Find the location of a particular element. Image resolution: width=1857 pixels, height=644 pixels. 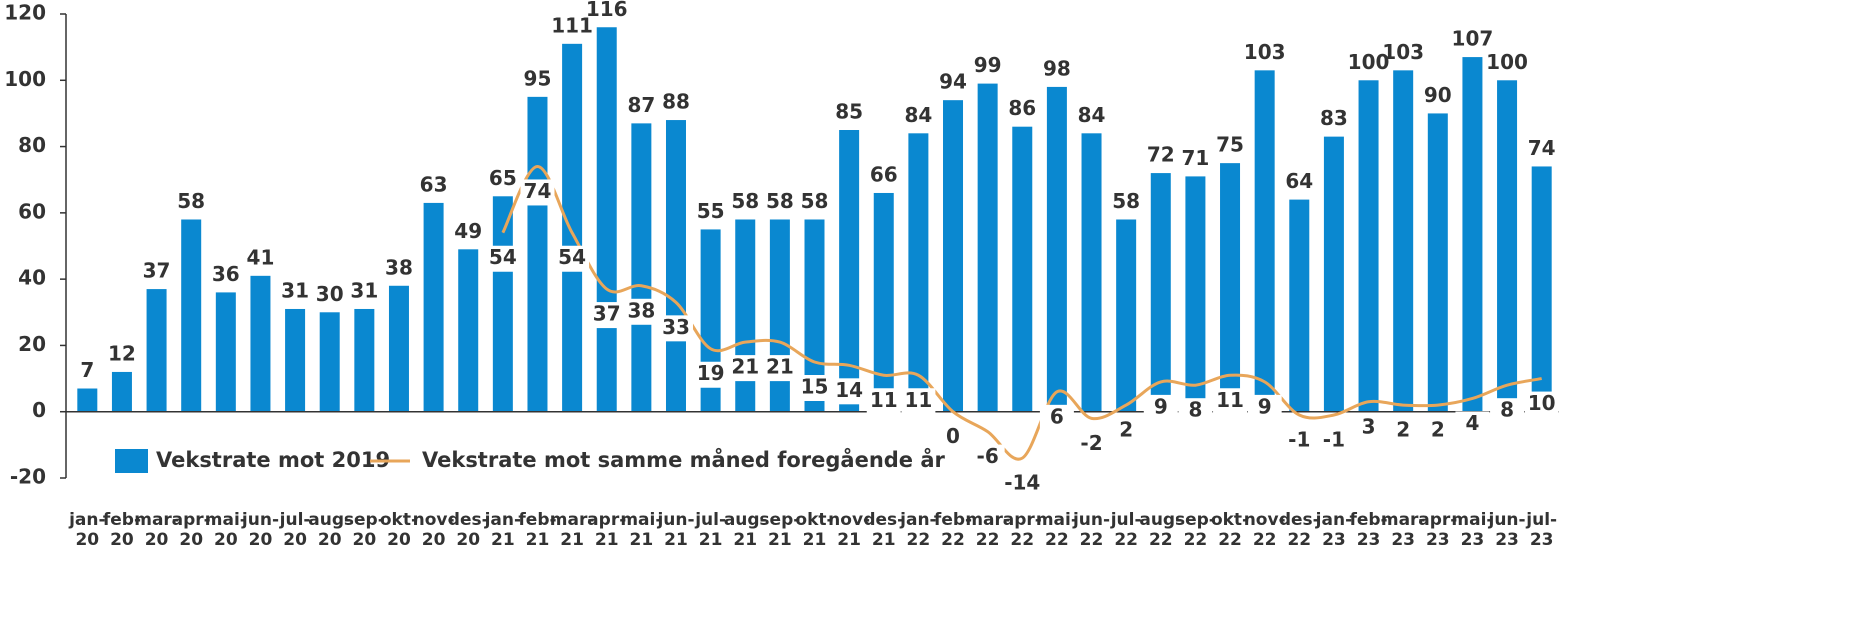

bar-label: 65 is located at coordinates (503, 178).